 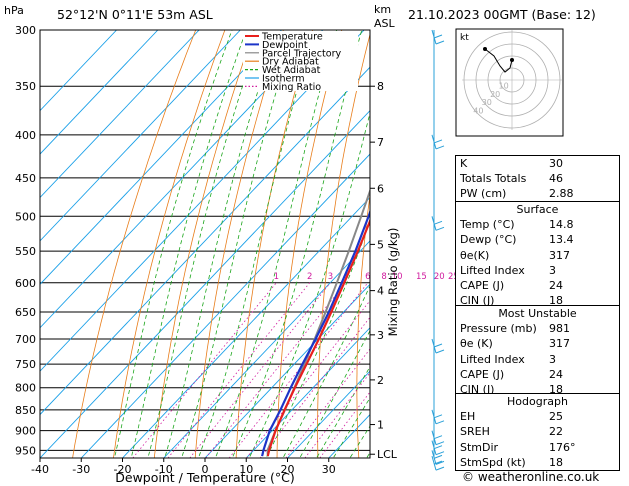 I want to click on surface-value: 3, so click(x=552, y=270).